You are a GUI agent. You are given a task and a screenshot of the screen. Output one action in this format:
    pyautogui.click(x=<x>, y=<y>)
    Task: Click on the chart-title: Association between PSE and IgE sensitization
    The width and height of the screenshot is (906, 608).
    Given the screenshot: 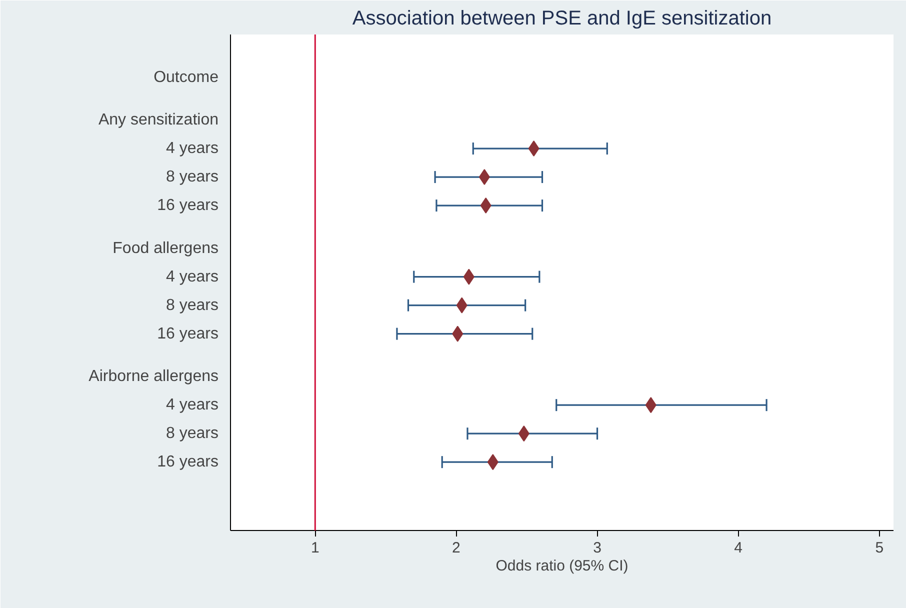 What is the action you would take?
    pyautogui.click(x=562, y=19)
    